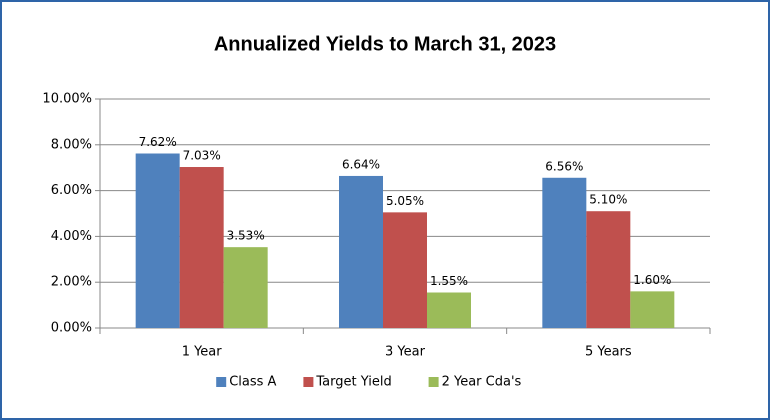 The height and width of the screenshot is (420, 770). Describe the element at coordinates (67, 99) in the screenshot. I see `y-tick-label: 10.00%` at that location.